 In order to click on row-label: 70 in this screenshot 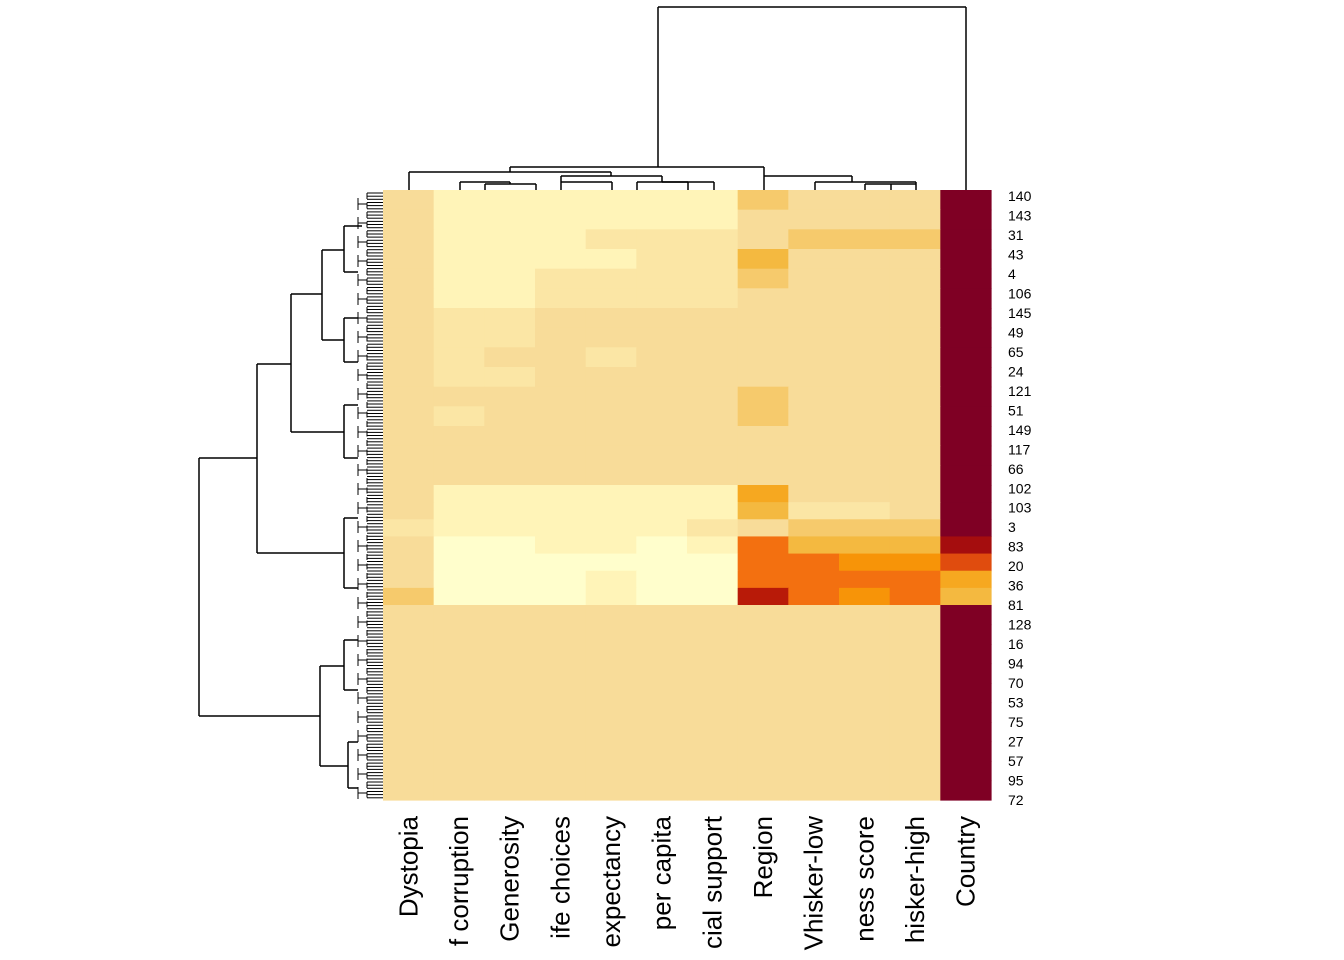, I will do `click(1016, 683)`.